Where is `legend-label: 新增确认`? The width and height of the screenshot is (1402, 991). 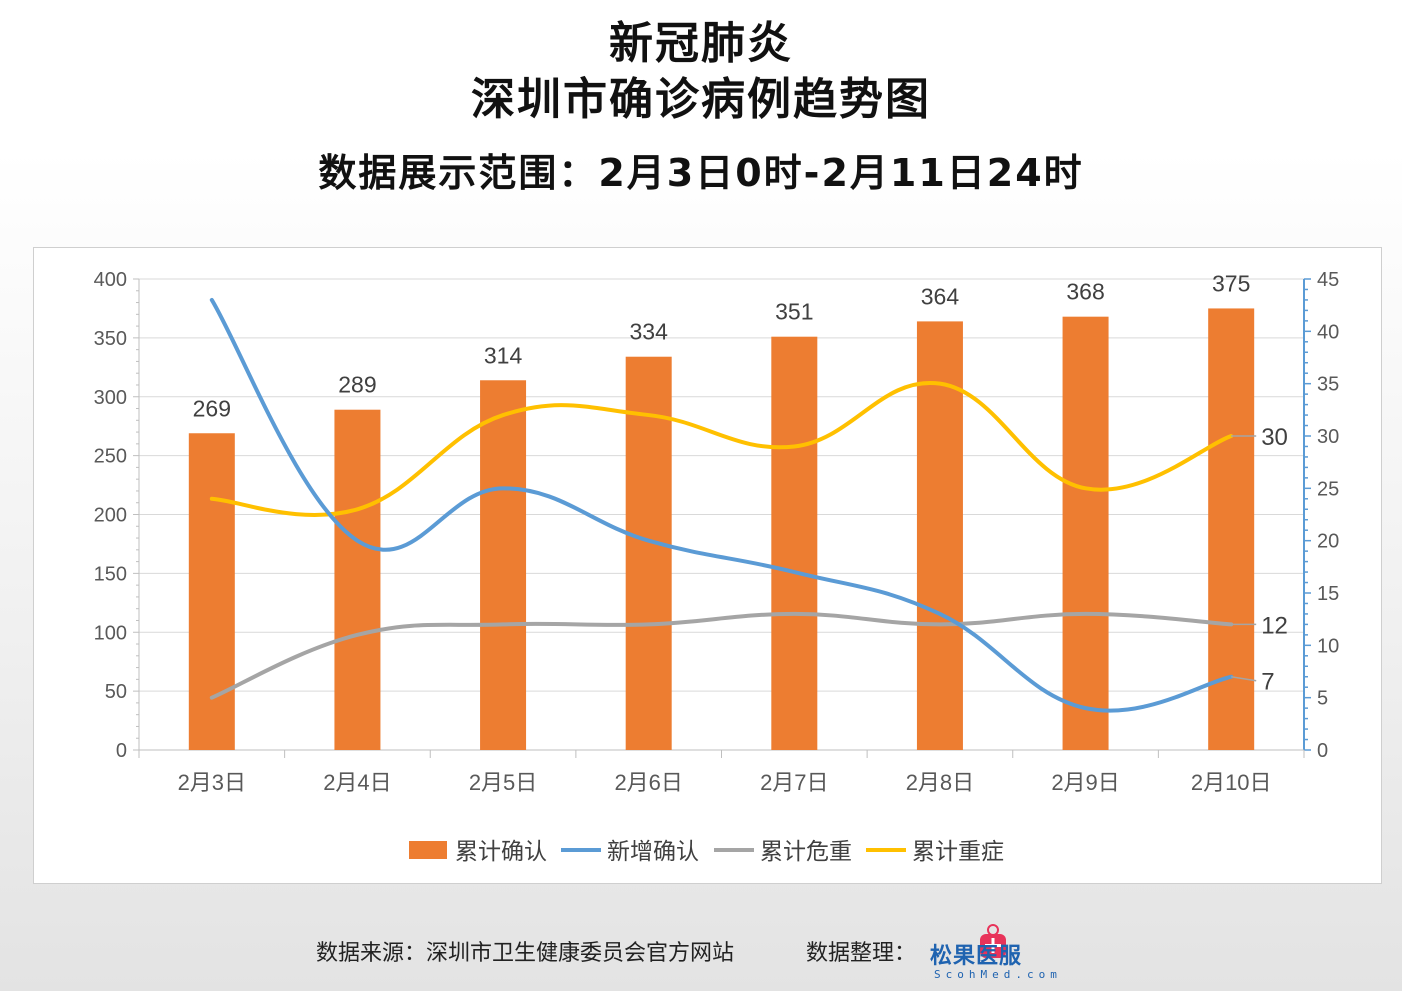 legend-label: 新增确认 is located at coordinates (653, 851).